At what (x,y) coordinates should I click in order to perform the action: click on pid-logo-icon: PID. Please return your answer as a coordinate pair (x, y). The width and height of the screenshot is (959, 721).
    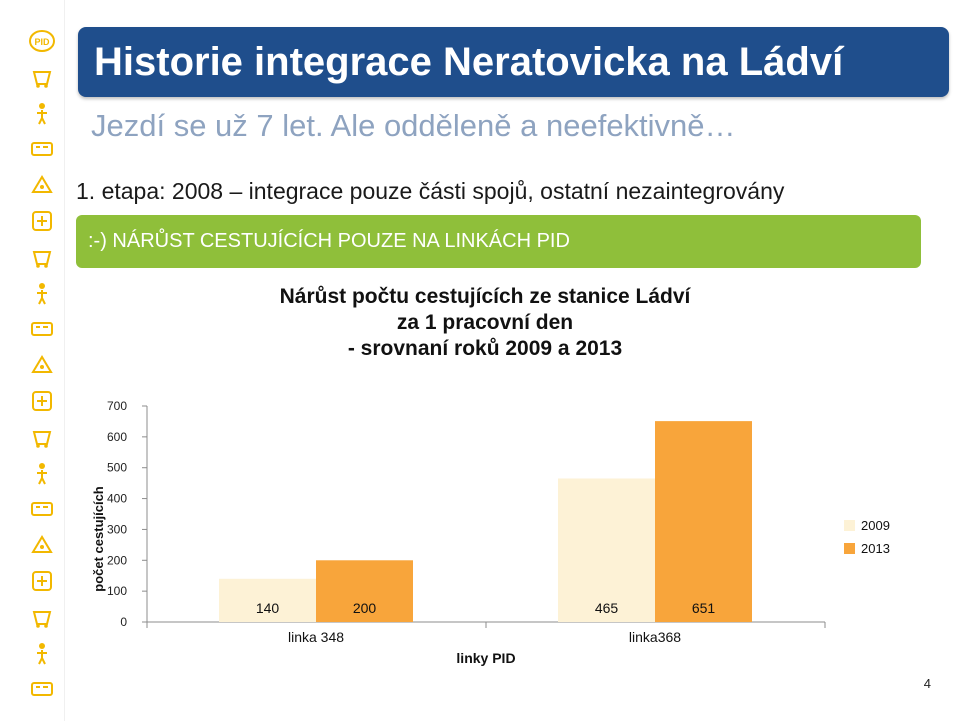
    Looking at the image, I should click on (42, 41).